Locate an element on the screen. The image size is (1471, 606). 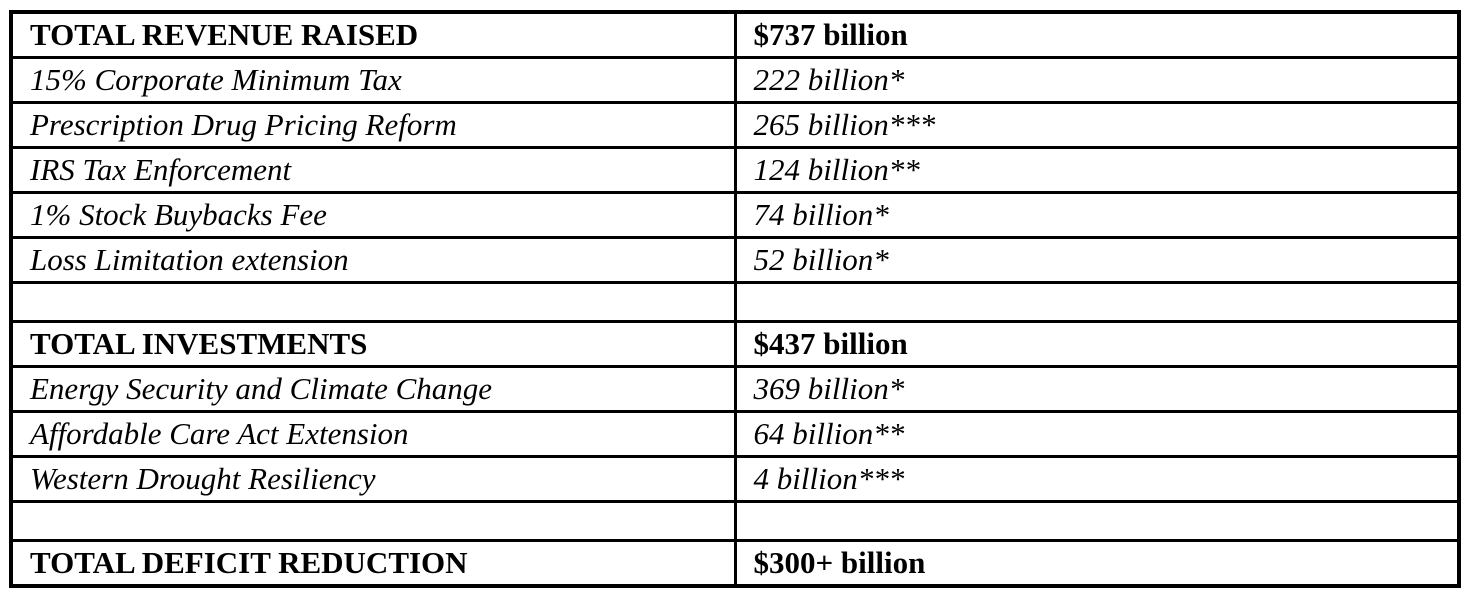
row-label-cell: Affordable Care Act Extension is located at coordinates (373, 434).